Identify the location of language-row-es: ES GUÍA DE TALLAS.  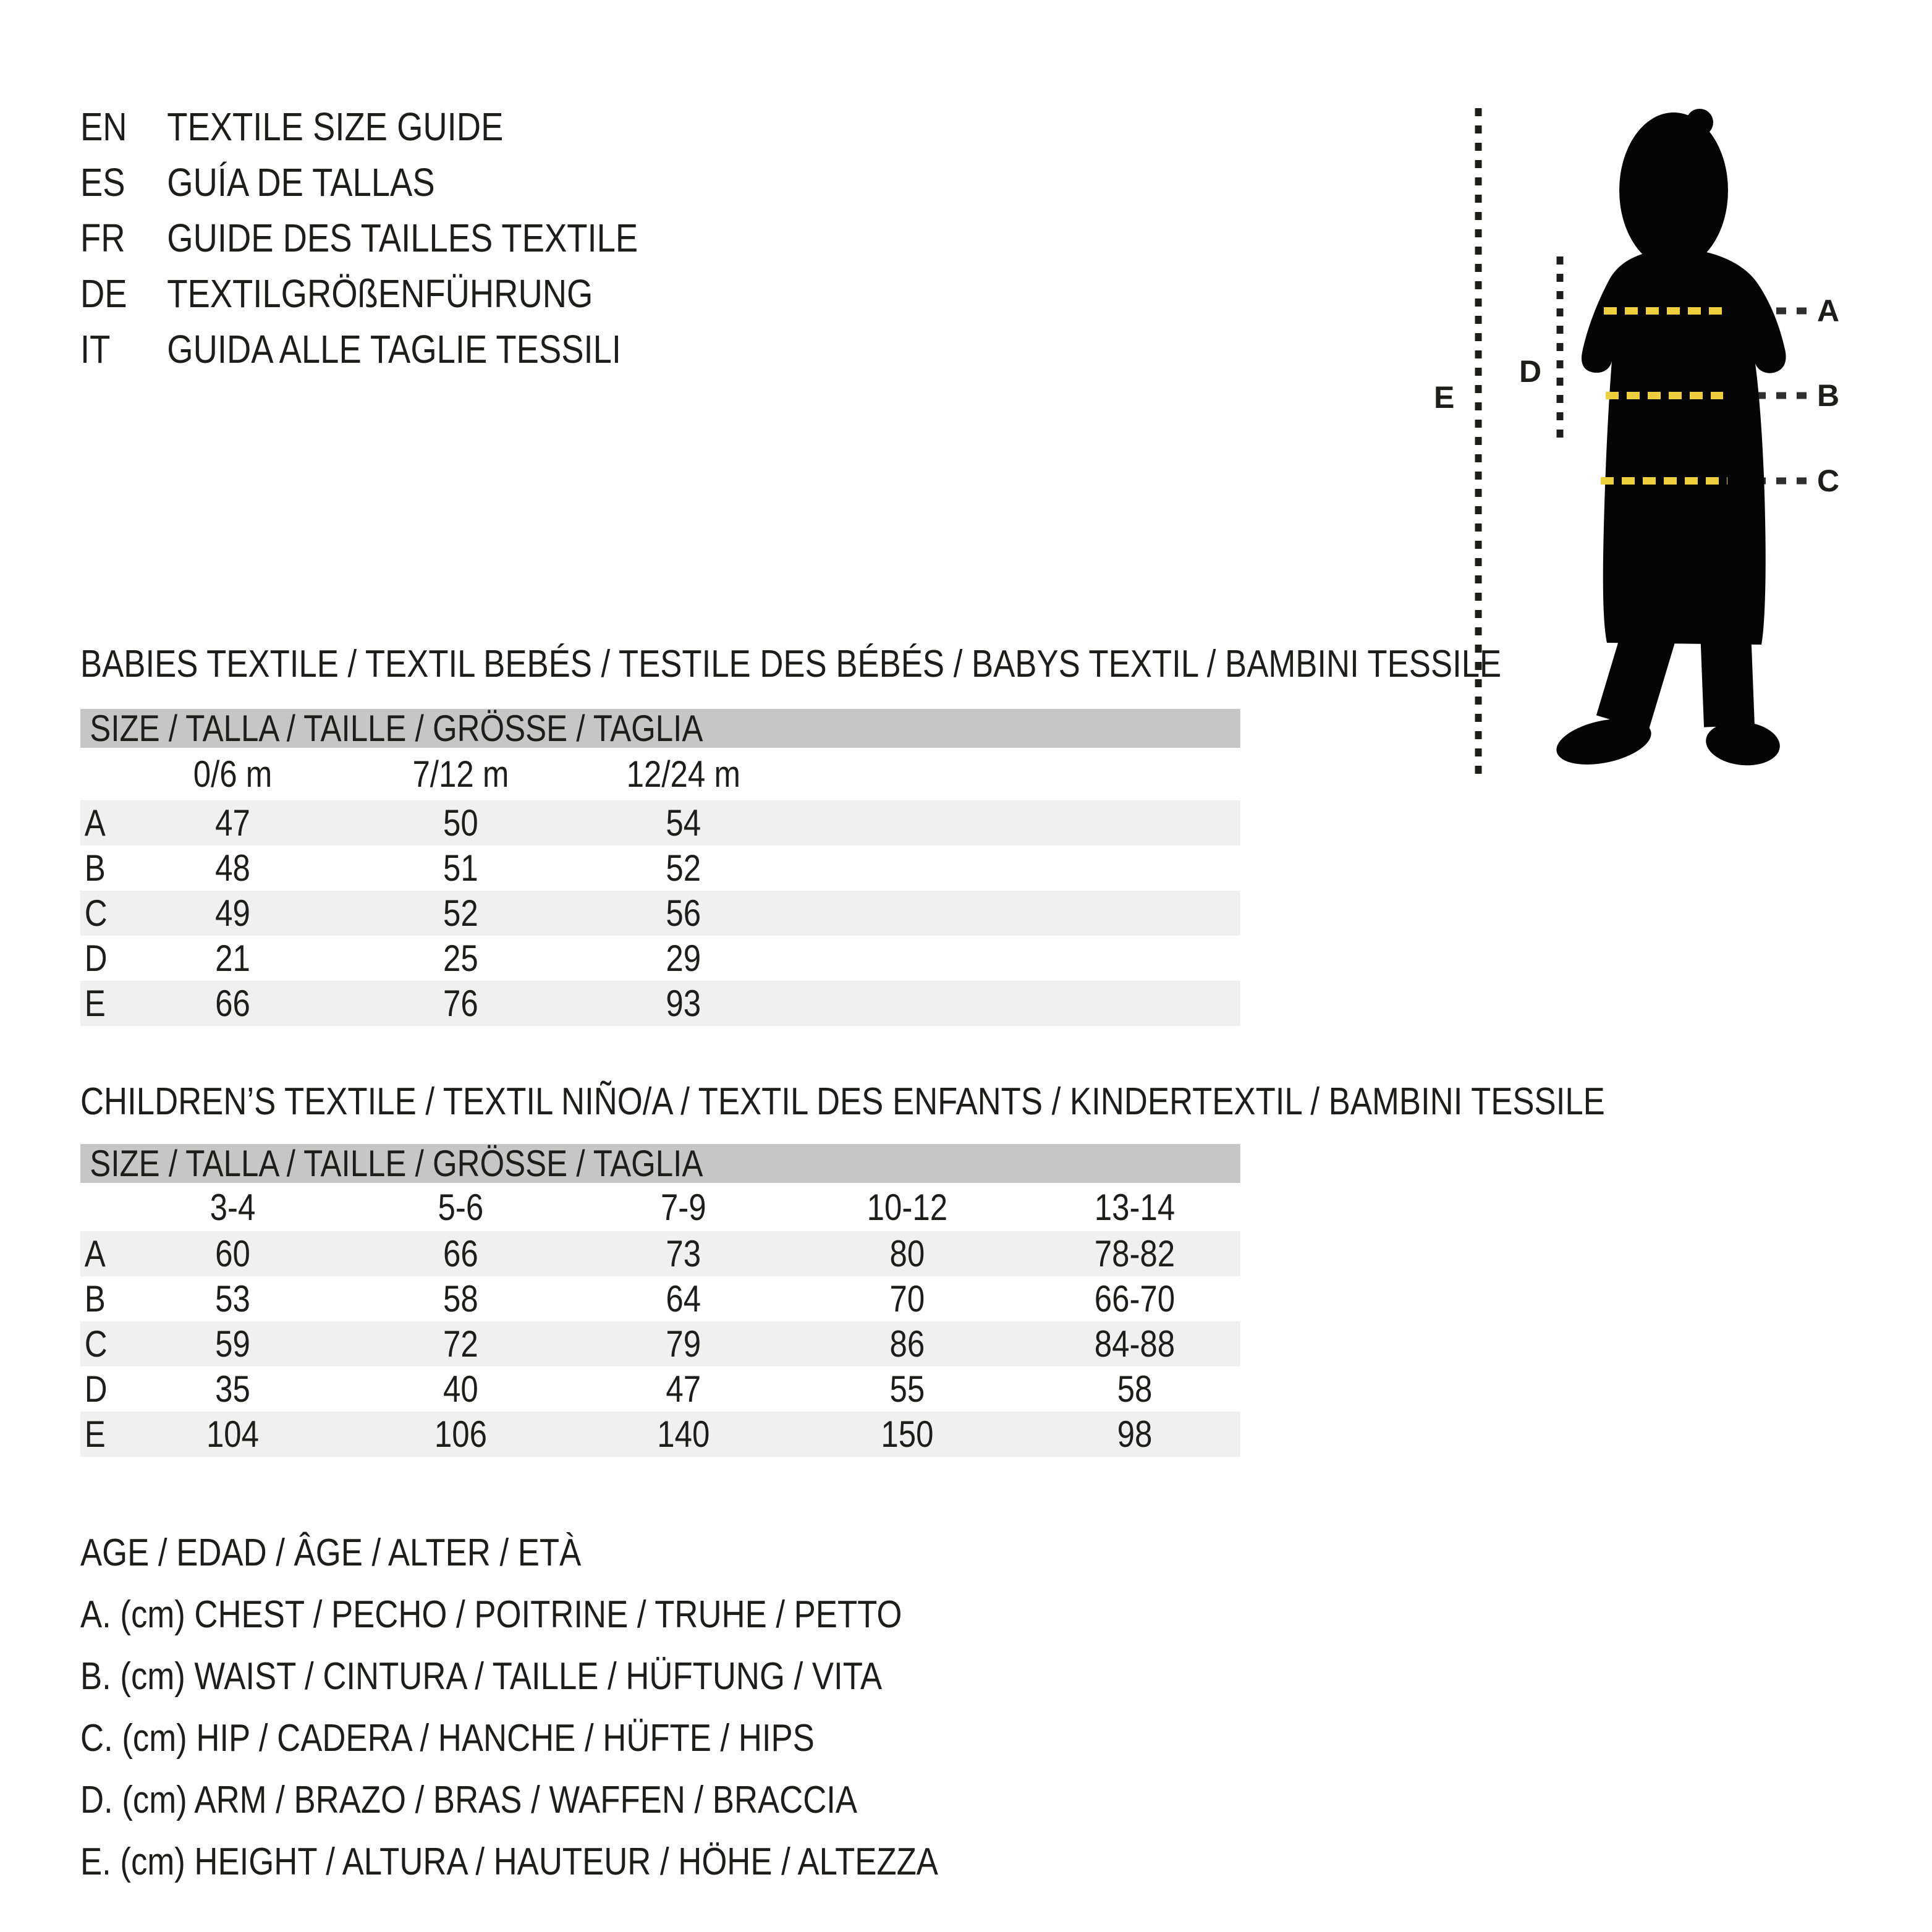
(710, 182).